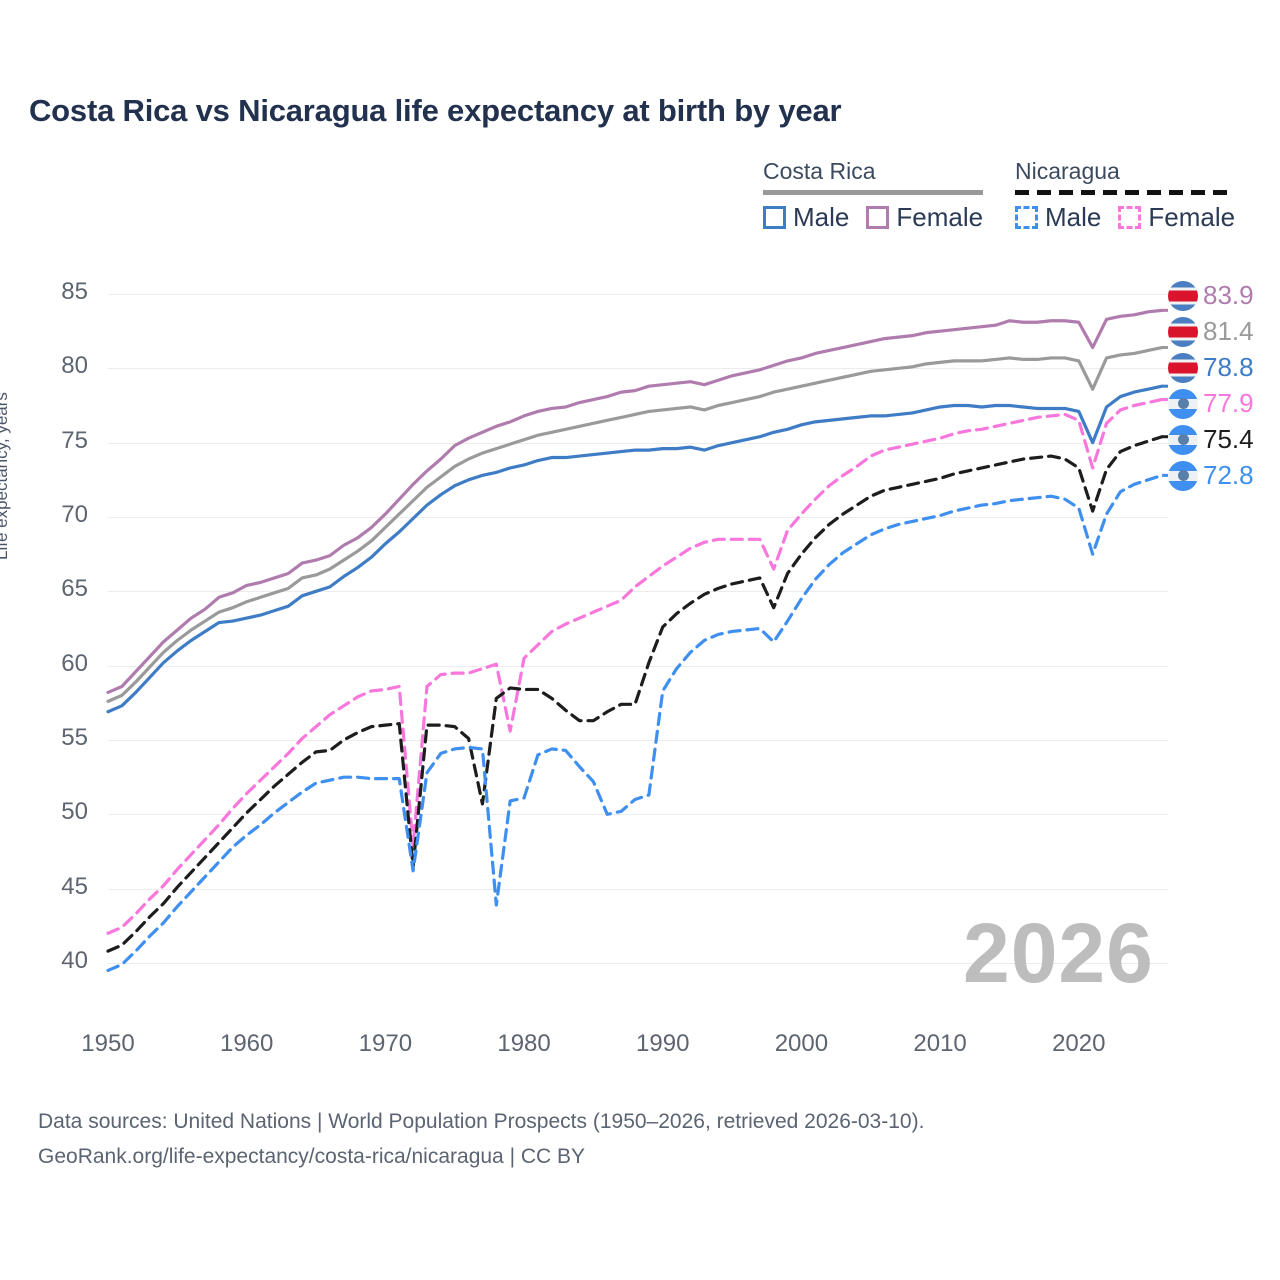  I want to click on year-watermark: 2026, so click(1058, 953).